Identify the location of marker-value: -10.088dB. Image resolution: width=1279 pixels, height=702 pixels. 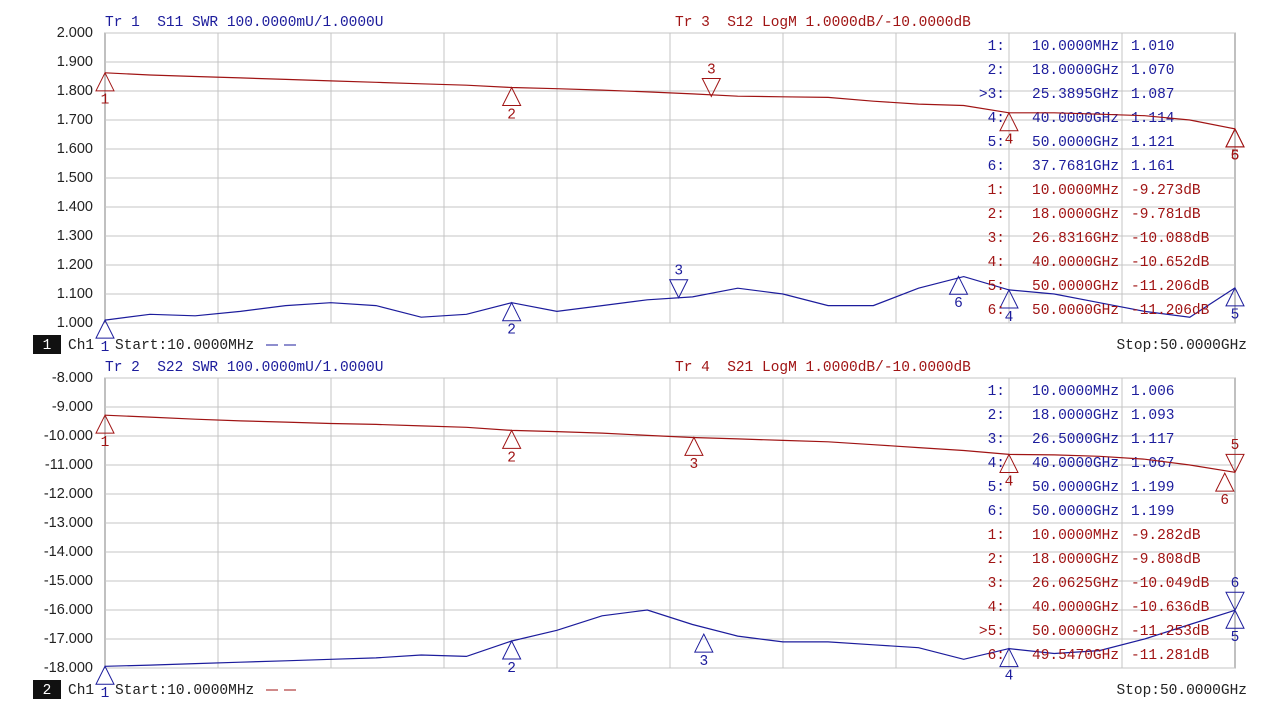
(1170, 239).